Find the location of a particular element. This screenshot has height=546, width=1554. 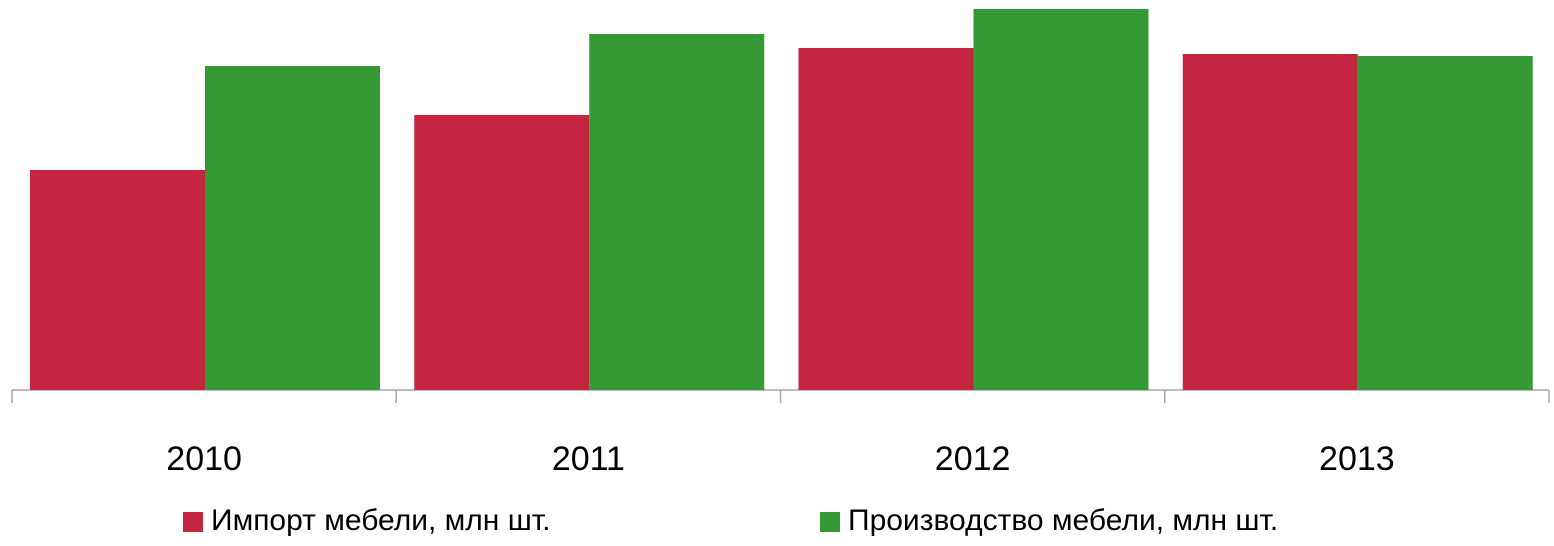

x-tick-label: 2013 is located at coordinates (1357, 459).